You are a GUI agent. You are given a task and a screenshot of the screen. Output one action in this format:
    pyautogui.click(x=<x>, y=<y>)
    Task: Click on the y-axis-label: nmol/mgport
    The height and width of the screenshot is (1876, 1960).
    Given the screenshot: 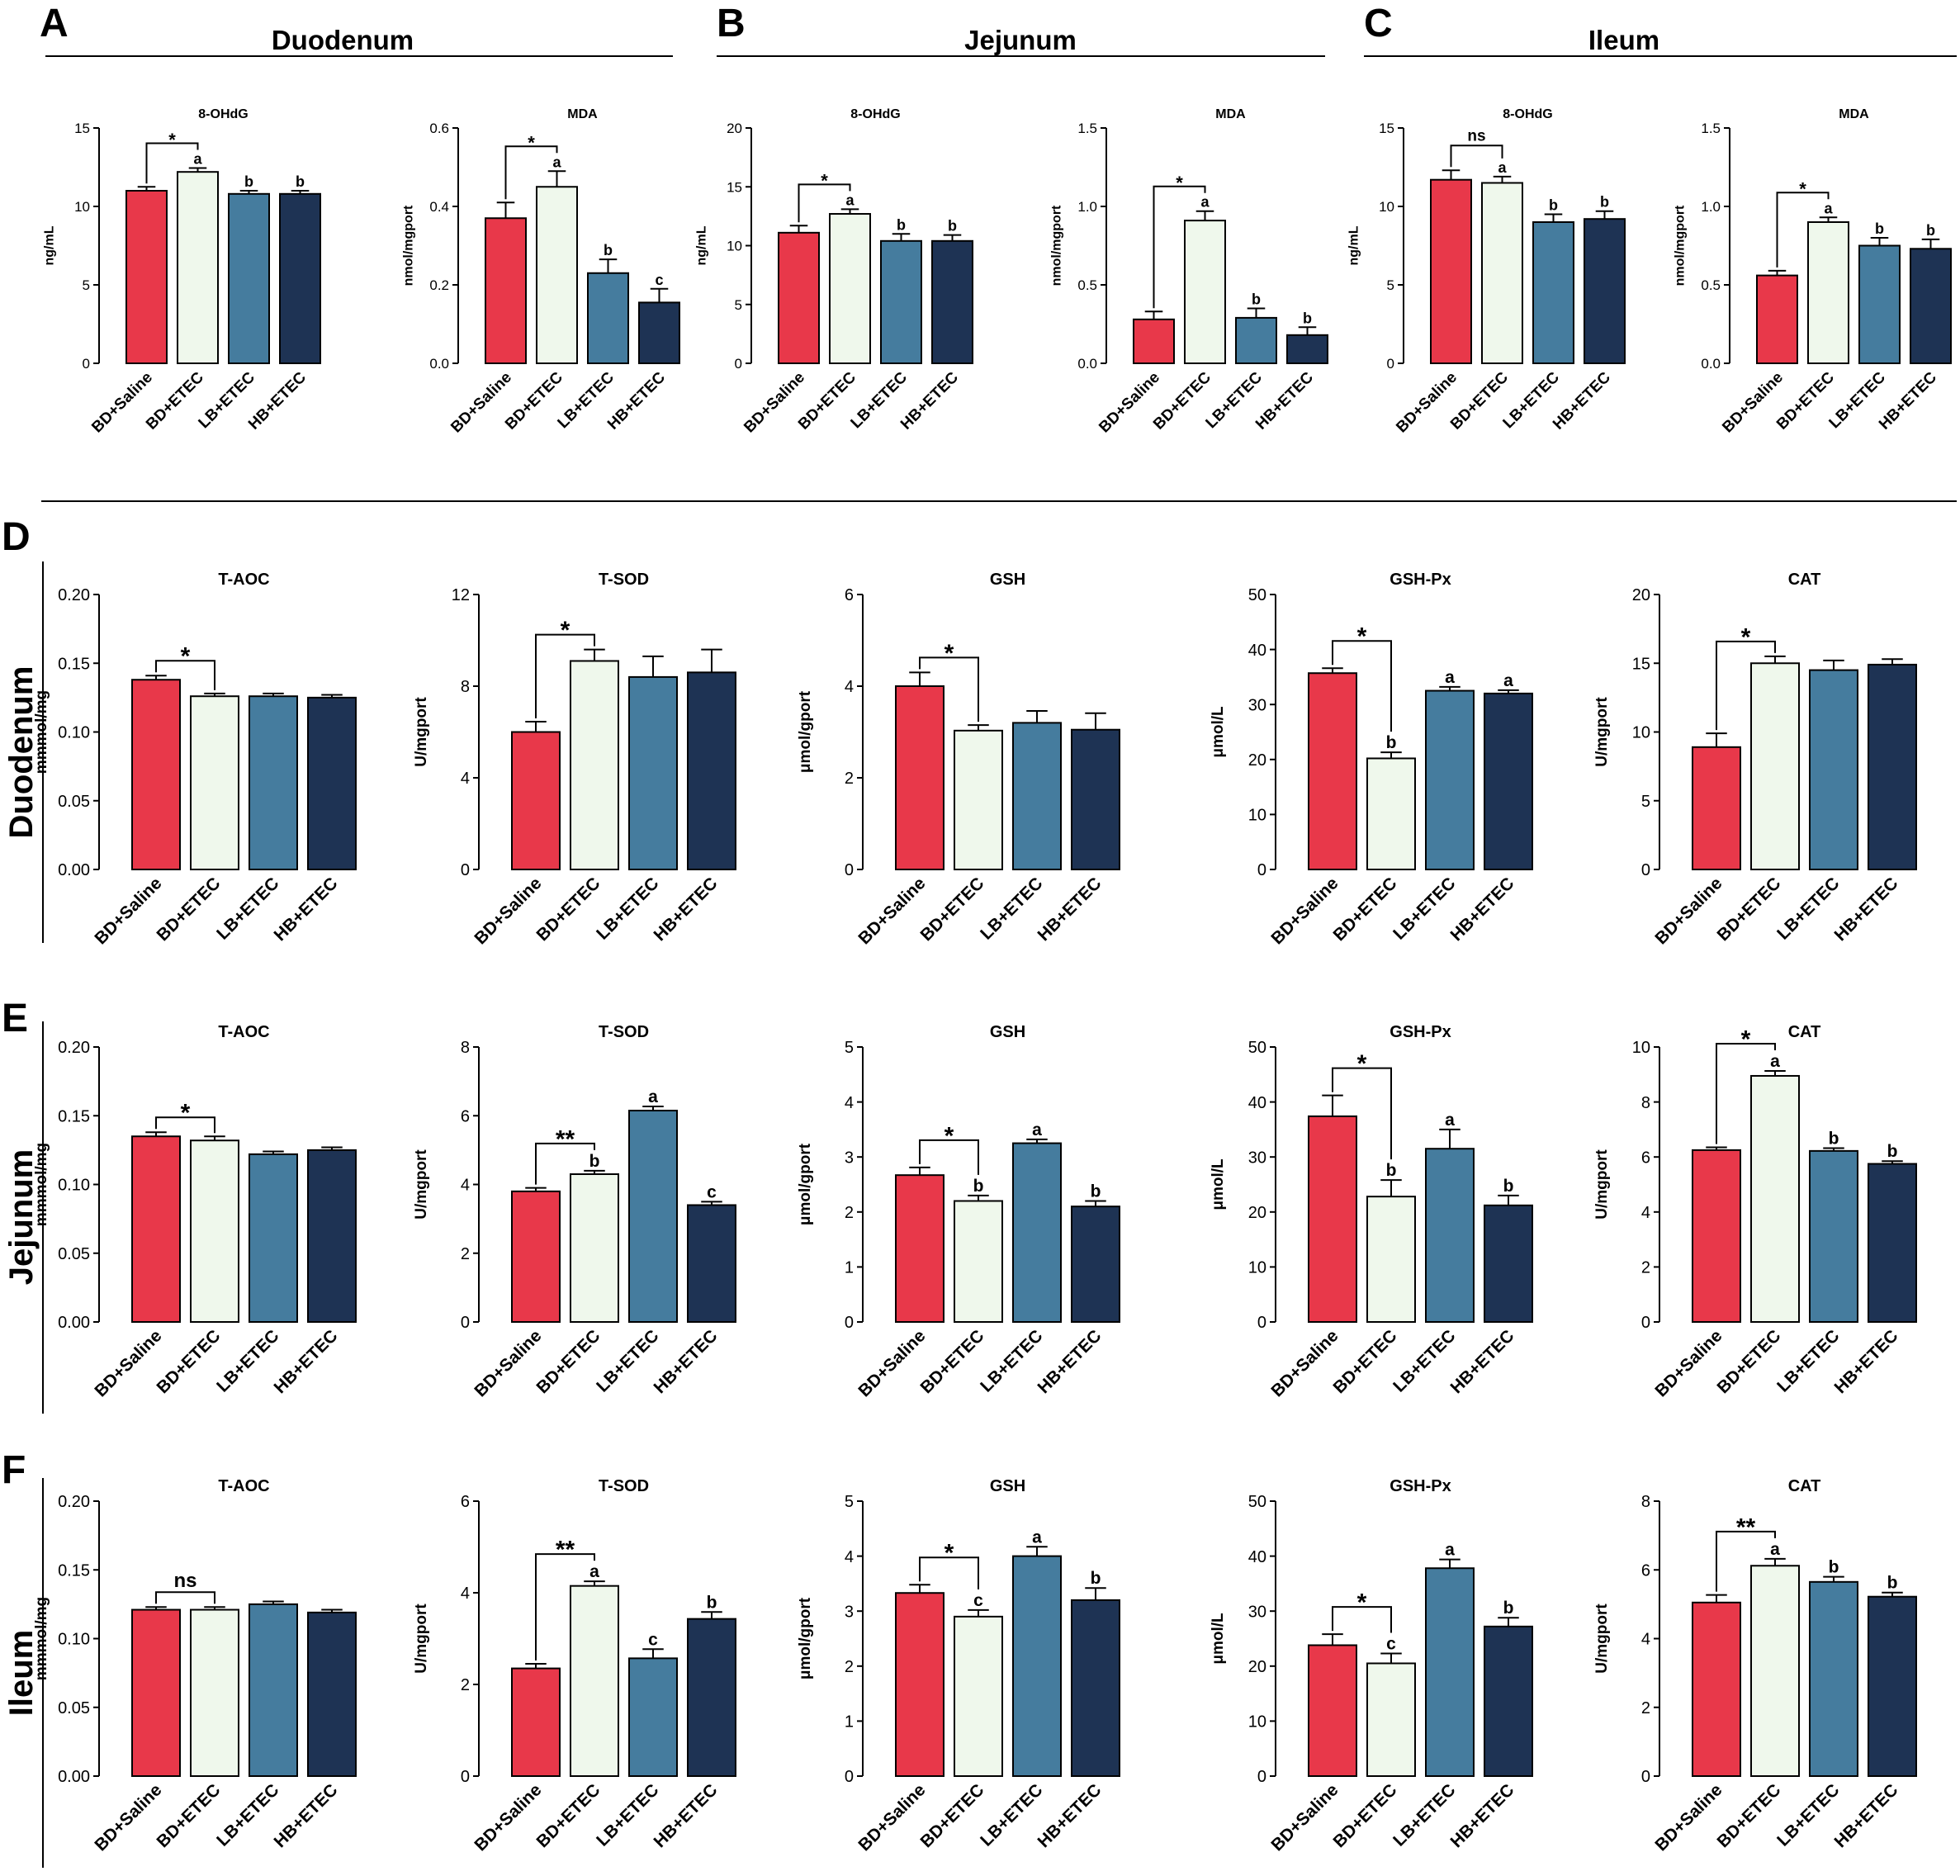 What is the action you would take?
    pyautogui.click(x=409, y=245)
    